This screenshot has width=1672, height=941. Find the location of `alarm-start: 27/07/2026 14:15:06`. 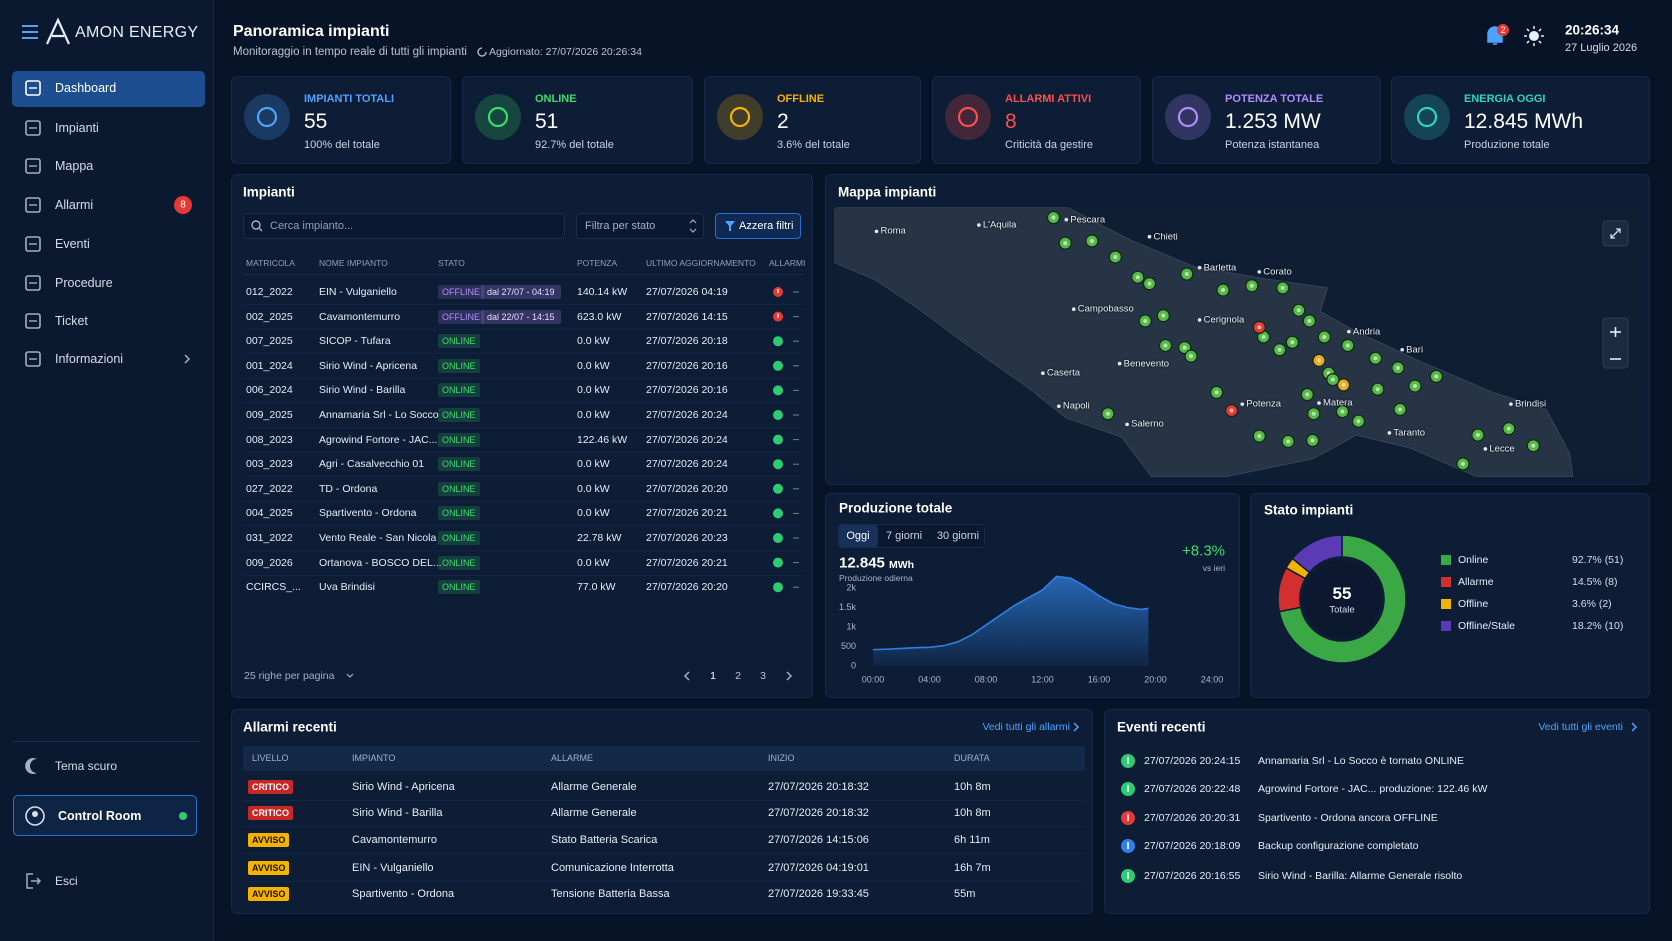

alarm-start: 27/07/2026 14:15:06 is located at coordinates (818, 840).